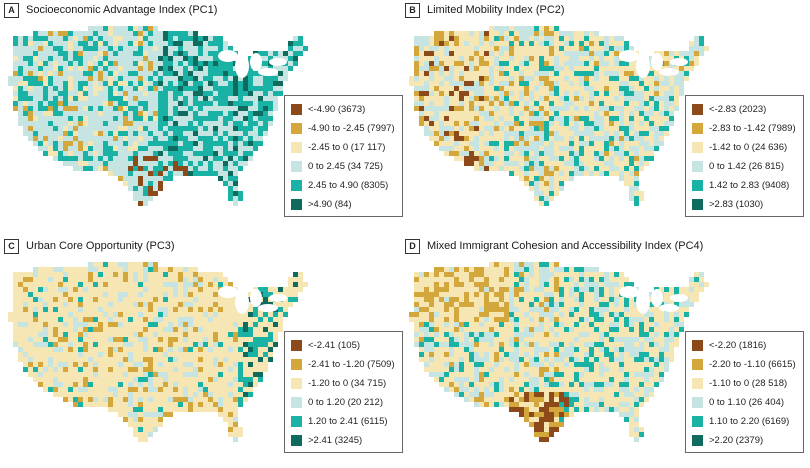  What do you see at coordinates (346, 166) in the screenshot?
I see `legend-item: 0 to 2.45 (34 725)` at bounding box center [346, 166].